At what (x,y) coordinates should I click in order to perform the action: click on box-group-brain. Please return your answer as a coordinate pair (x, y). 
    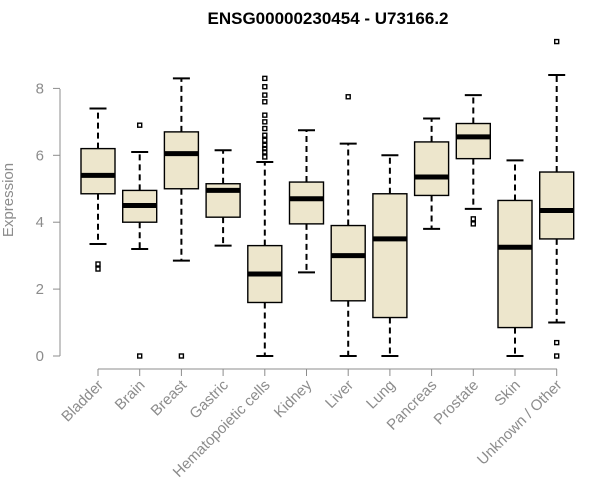
    Looking at the image, I should click on (139, 240).